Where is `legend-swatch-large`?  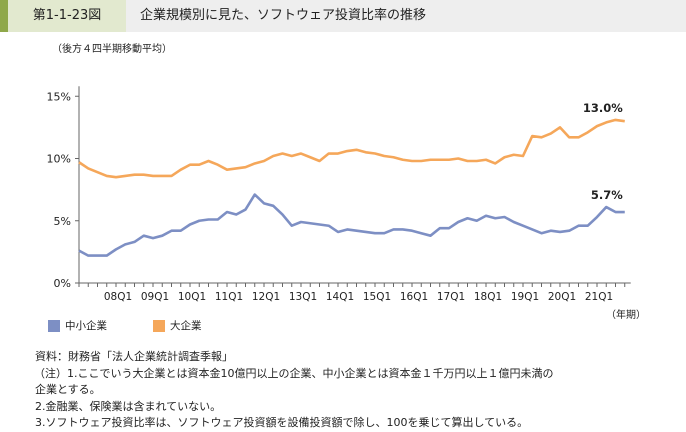 legend-swatch-large is located at coordinates (159, 326).